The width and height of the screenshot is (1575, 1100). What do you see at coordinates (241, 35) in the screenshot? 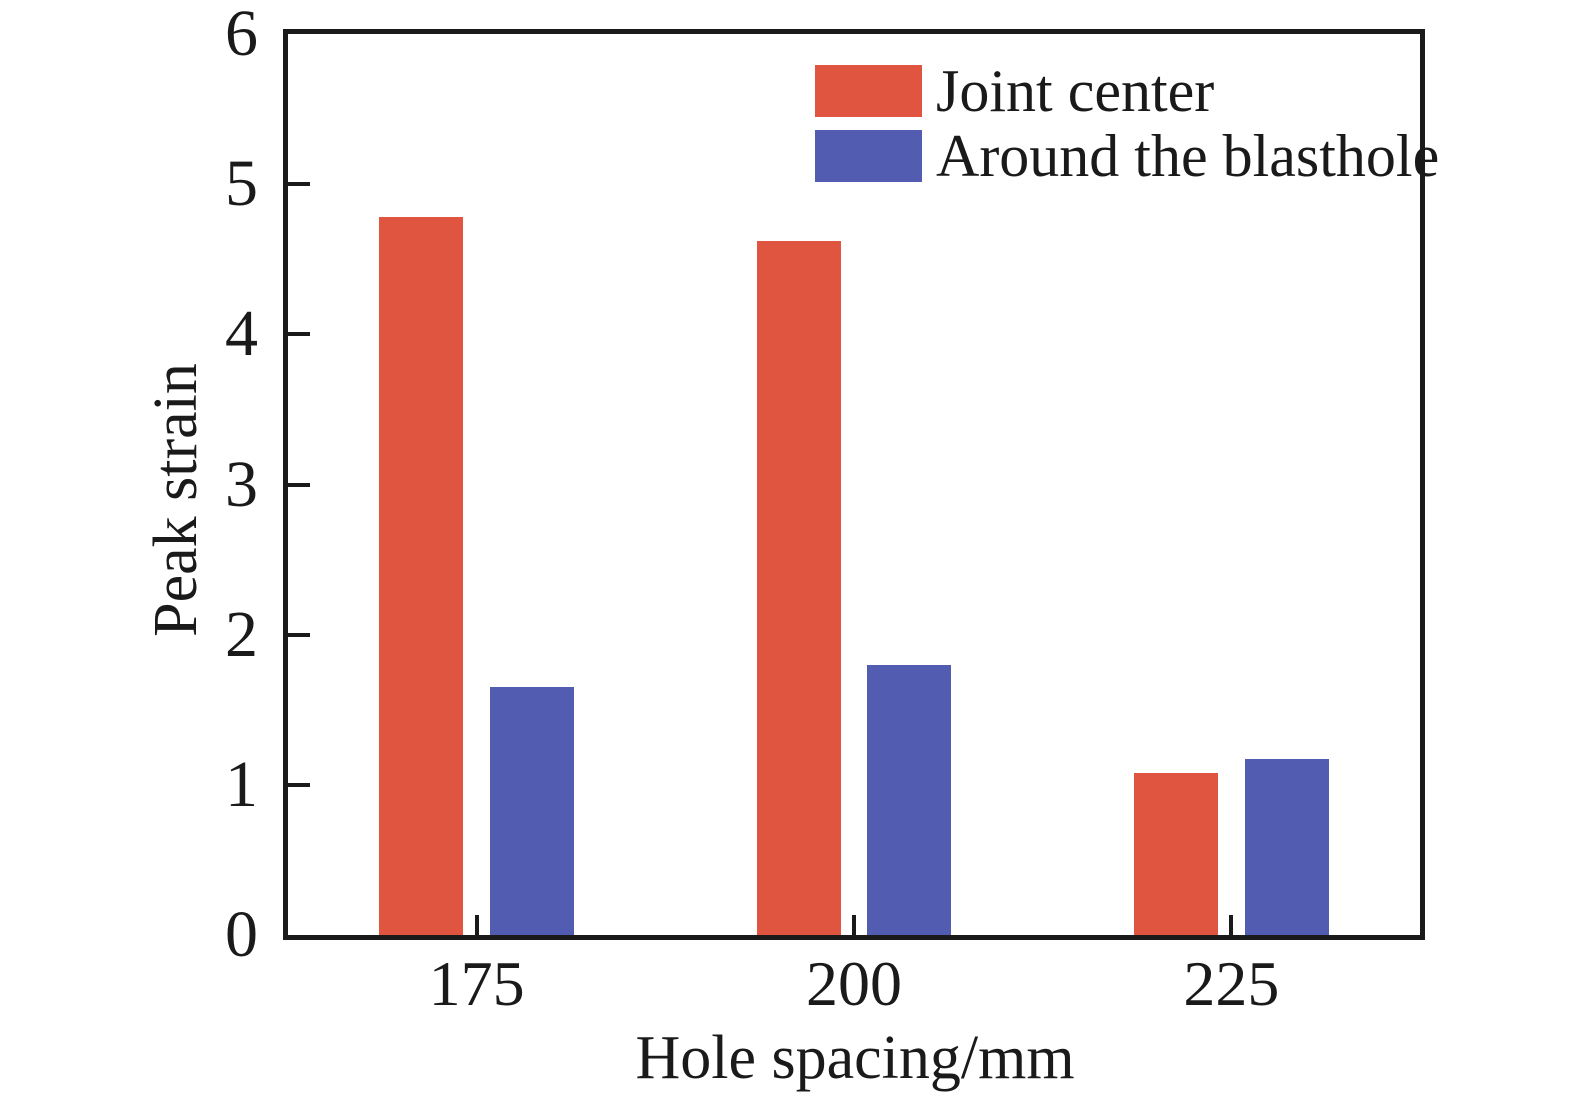
I see `y-axis-tick-label: 6` at bounding box center [241, 35].